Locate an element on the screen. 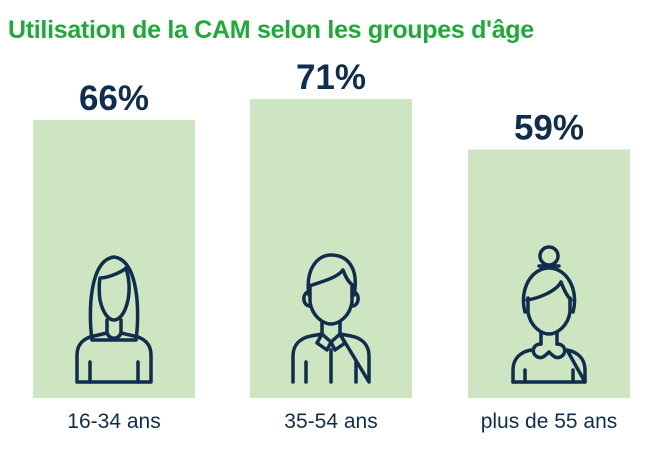  category-label-3: plus de 55 ans is located at coordinates (549, 421).